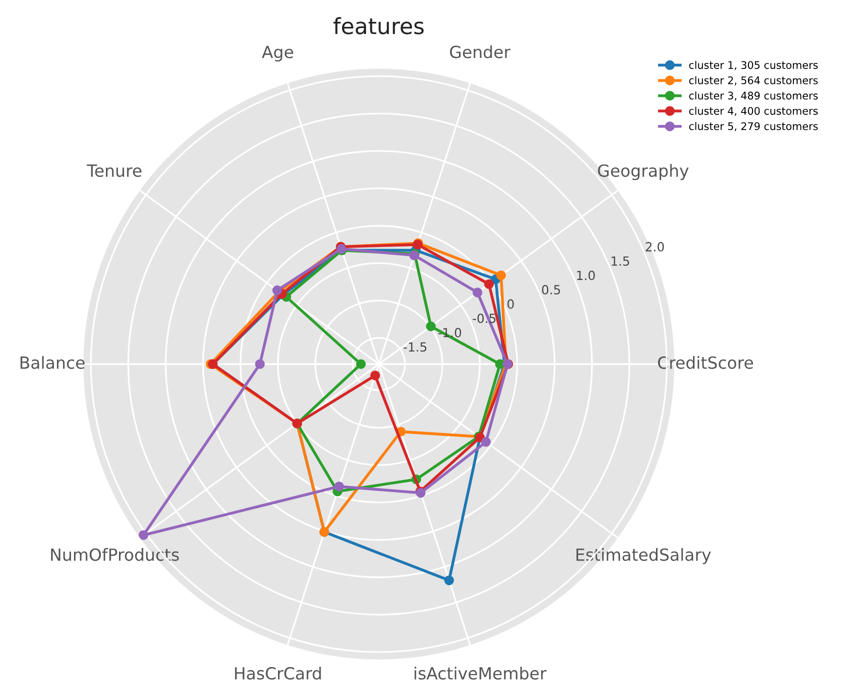 Image resolution: width=861 pixels, height=687 pixels. What do you see at coordinates (378, 25) in the screenshot?
I see `chart-title: features` at bounding box center [378, 25].